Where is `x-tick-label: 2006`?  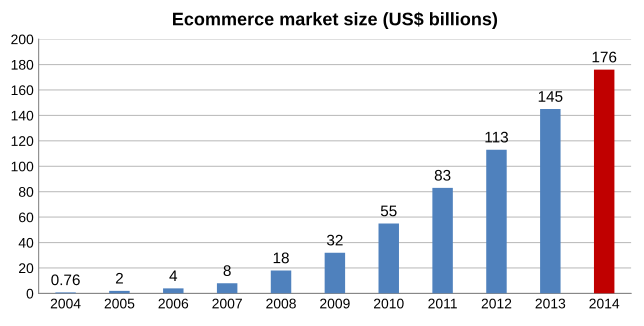
x-tick-label: 2006 is located at coordinates (173, 303).